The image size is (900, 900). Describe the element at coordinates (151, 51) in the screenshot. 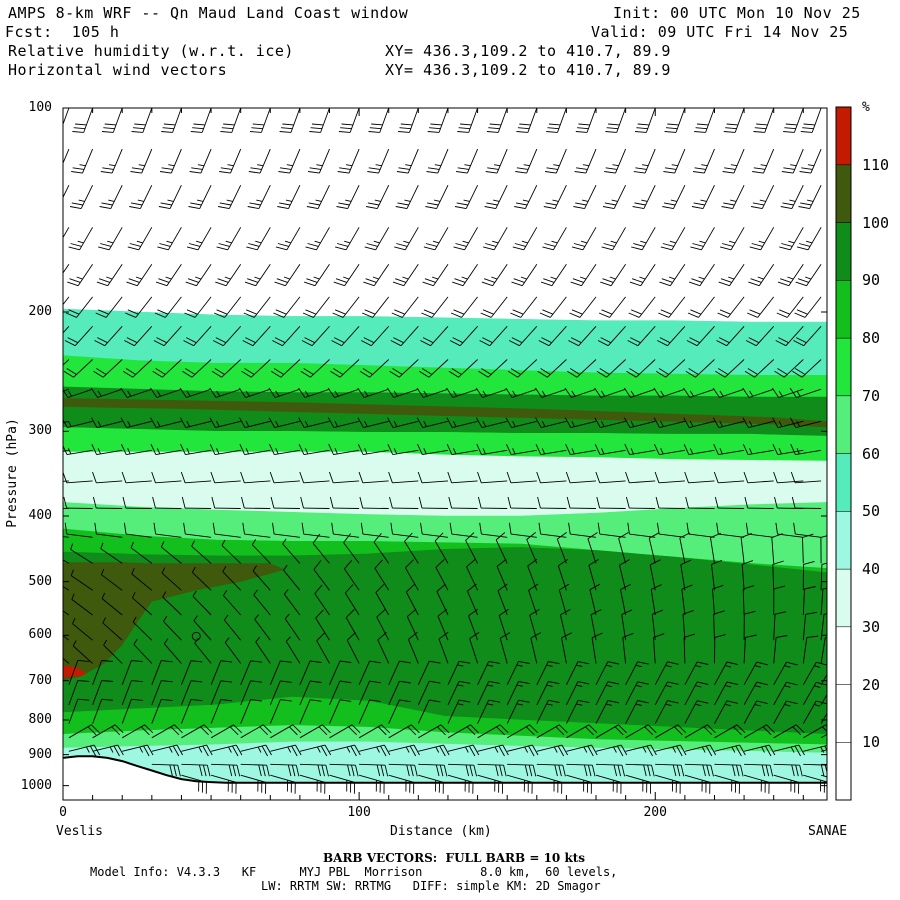

I see `field-label-rh: Relative humidity (w.r.t. ice)` at that location.